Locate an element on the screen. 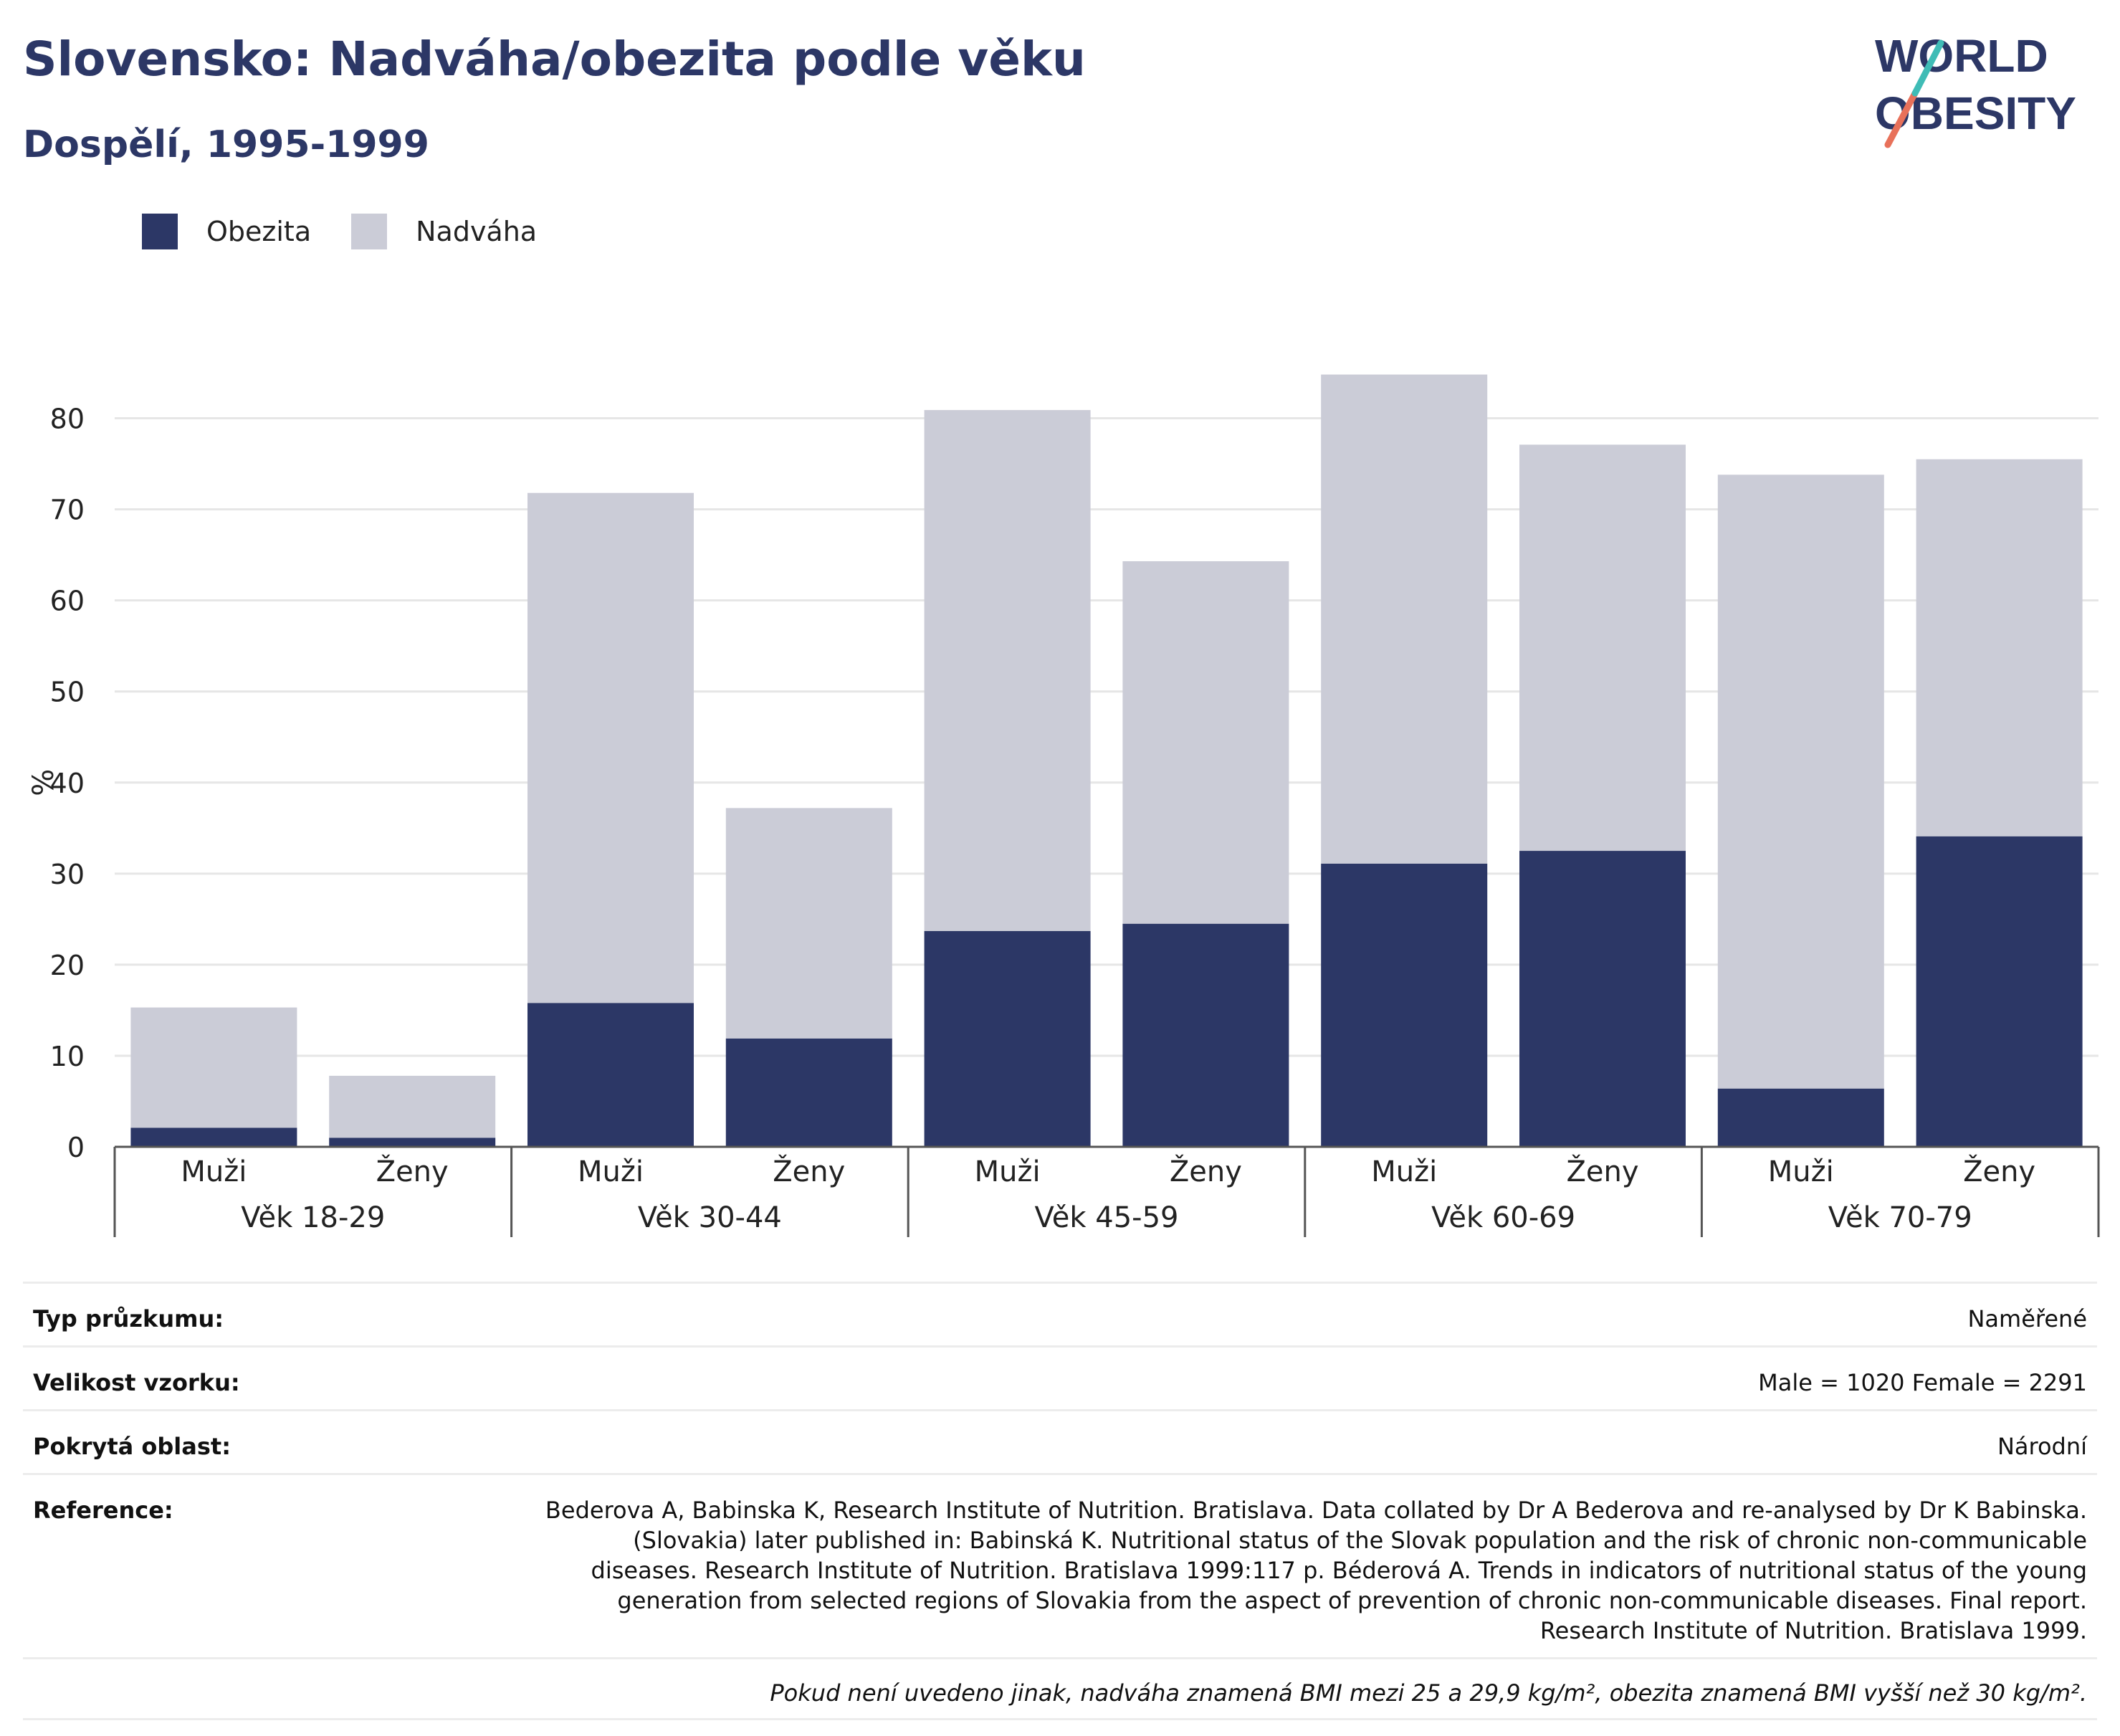 The height and width of the screenshot is (1736, 2120). x-group-label: Věk 45-59 is located at coordinates (1107, 1217).